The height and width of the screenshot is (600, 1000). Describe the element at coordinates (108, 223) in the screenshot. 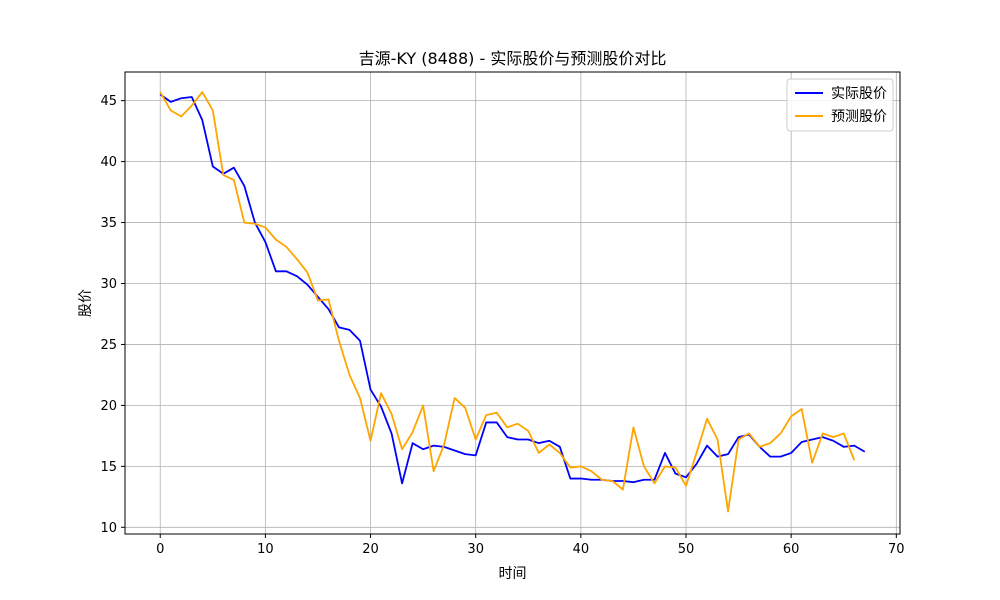

I see `y-tick-label: 35` at that location.